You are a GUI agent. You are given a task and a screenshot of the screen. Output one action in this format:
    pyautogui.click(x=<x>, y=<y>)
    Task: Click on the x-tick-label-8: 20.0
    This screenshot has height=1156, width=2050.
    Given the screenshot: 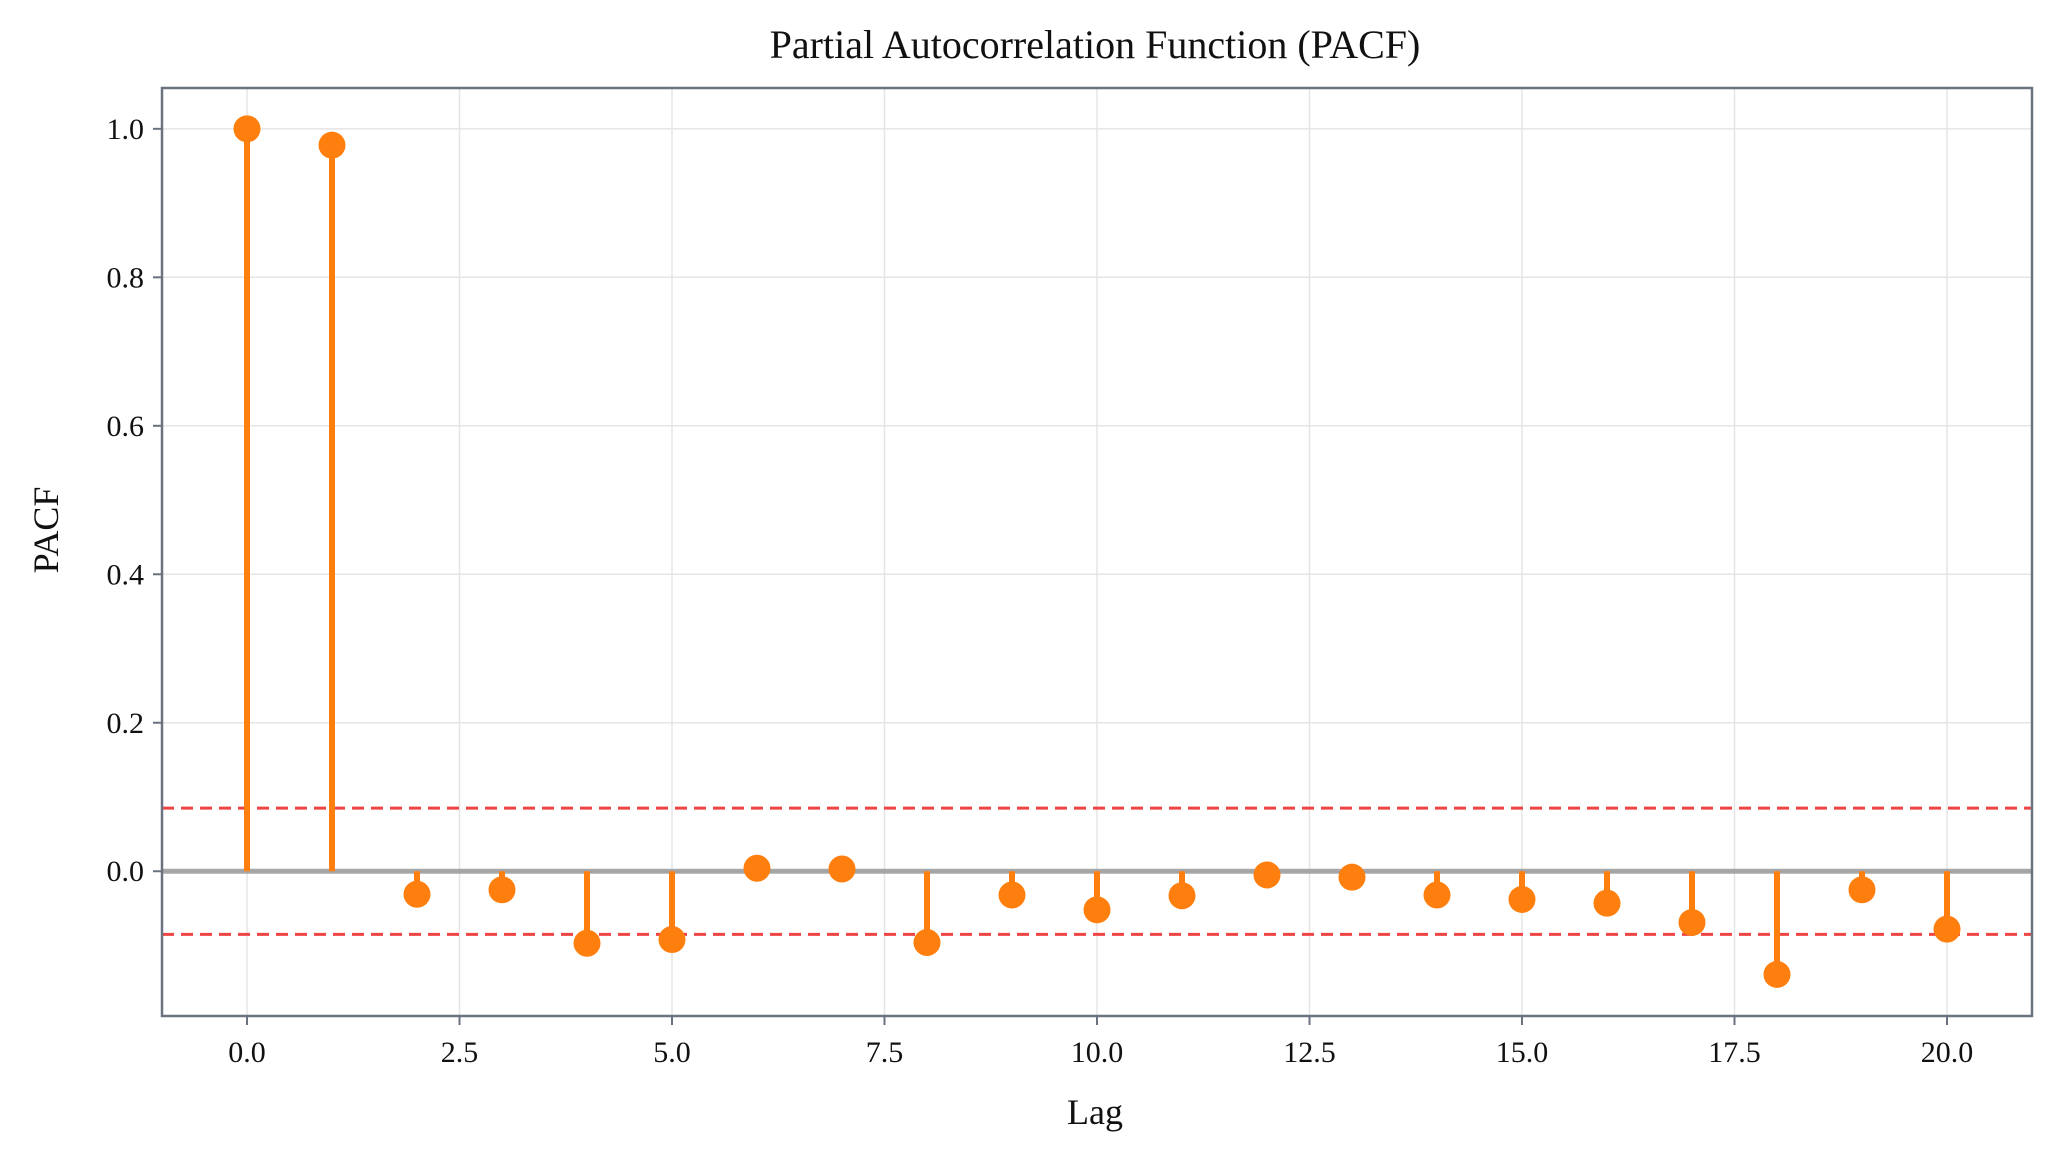 What is the action you would take?
    pyautogui.click(x=1947, y=1052)
    